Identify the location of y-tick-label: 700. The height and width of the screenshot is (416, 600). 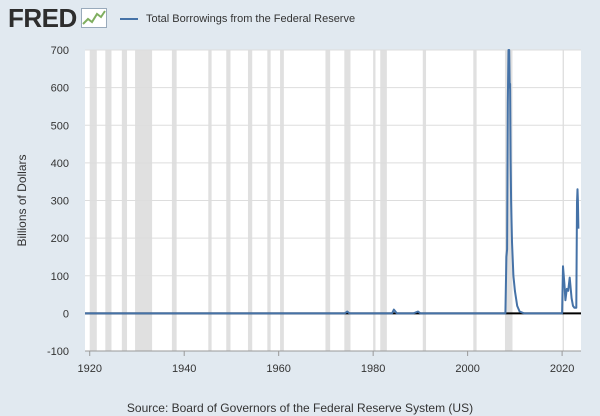
(60, 51).